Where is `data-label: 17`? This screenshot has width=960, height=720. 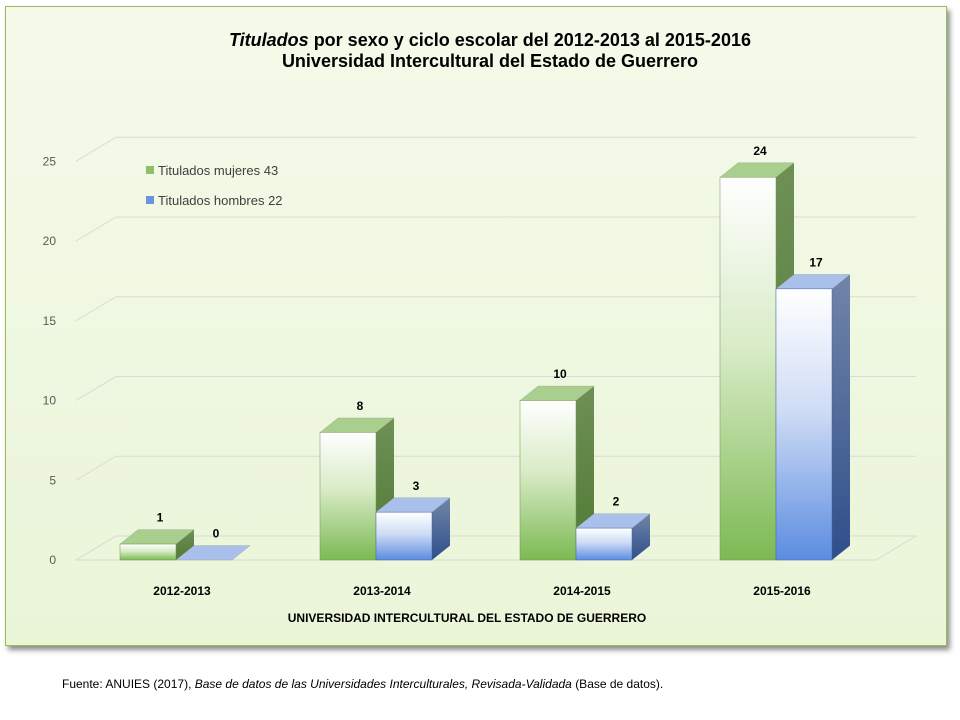 data-label: 17 is located at coordinates (816, 262).